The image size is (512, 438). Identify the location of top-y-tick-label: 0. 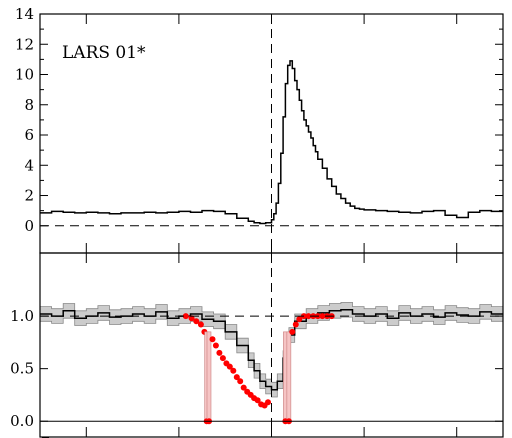
(29, 226).